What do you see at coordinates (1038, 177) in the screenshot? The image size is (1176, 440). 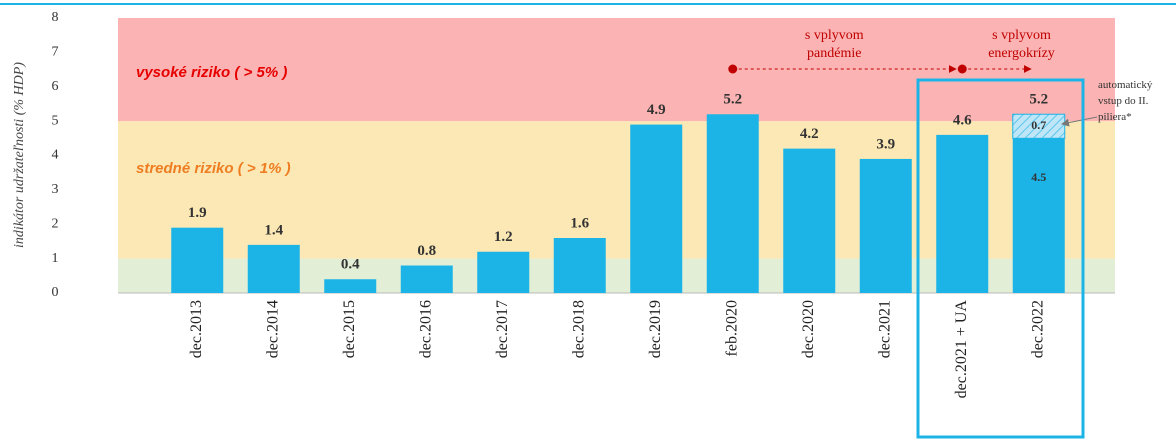 I see `value-label: 4.5` at bounding box center [1038, 177].